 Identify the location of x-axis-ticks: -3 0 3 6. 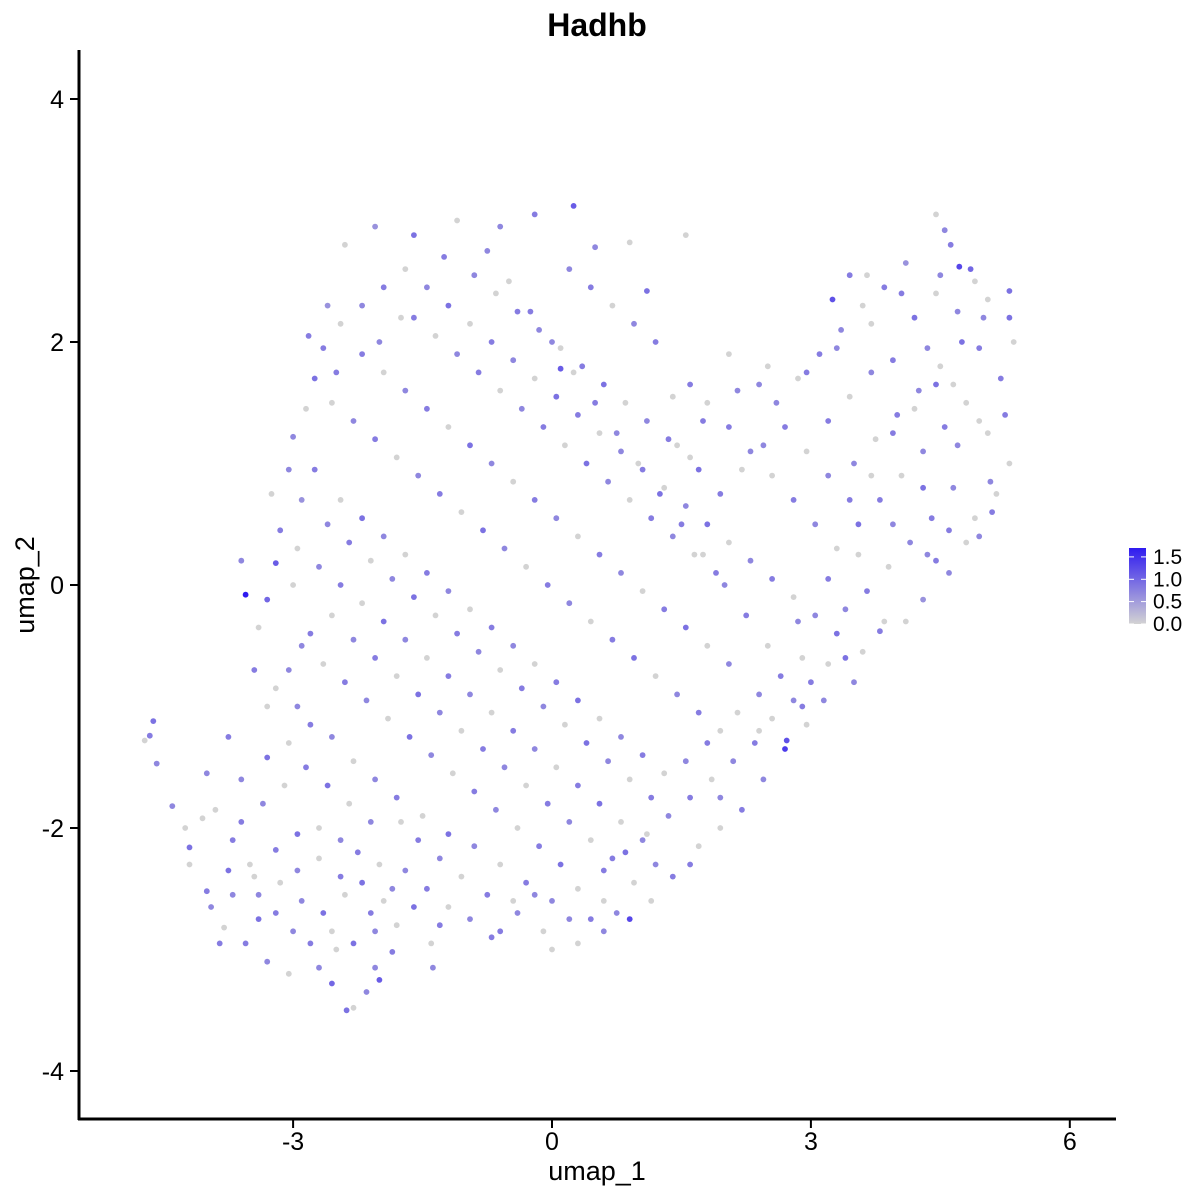
(679, 1137).